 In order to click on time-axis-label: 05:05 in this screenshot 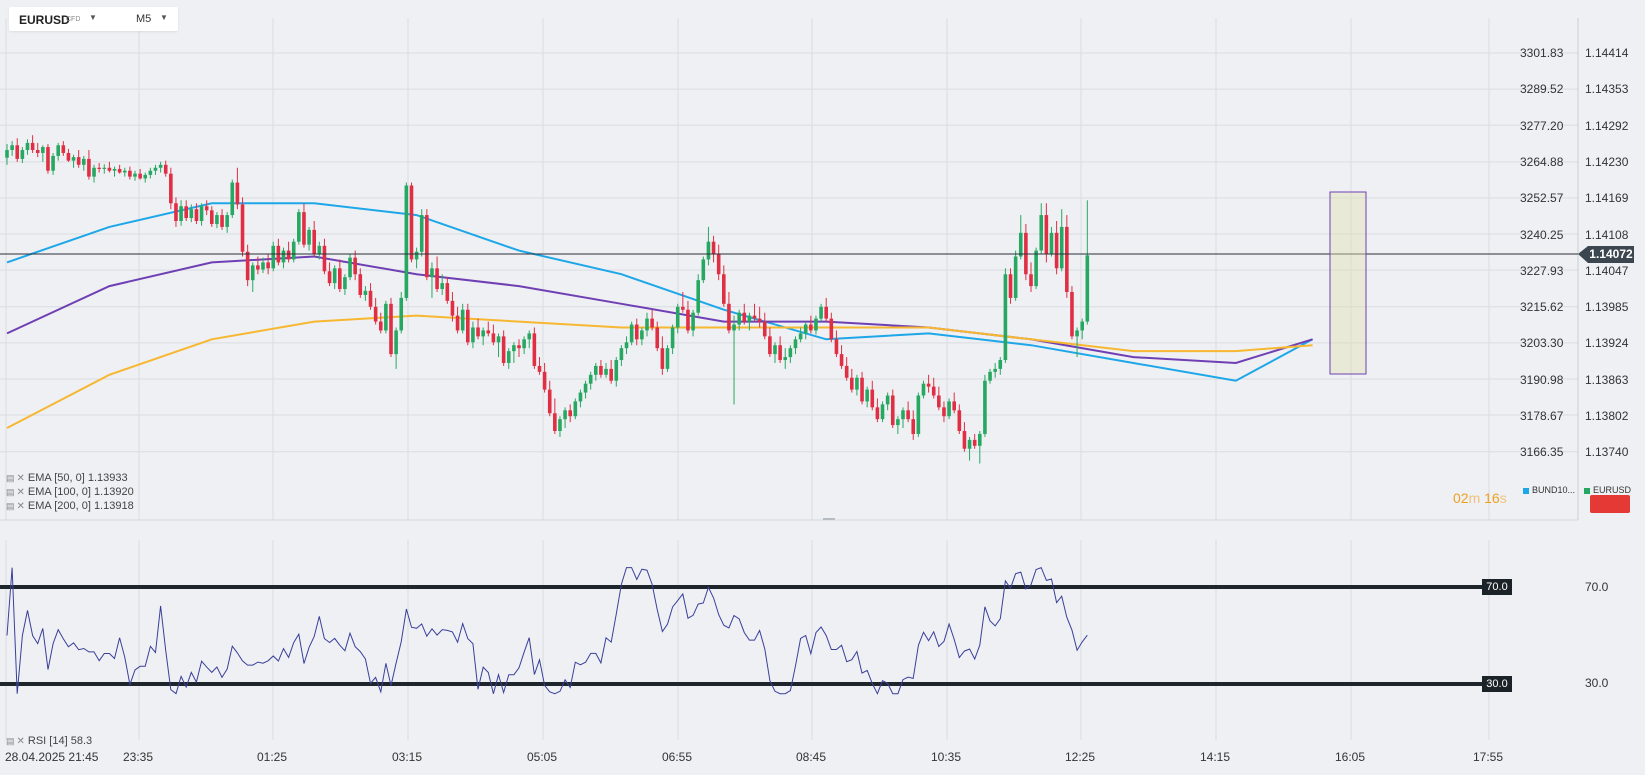, I will do `click(542, 757)`.